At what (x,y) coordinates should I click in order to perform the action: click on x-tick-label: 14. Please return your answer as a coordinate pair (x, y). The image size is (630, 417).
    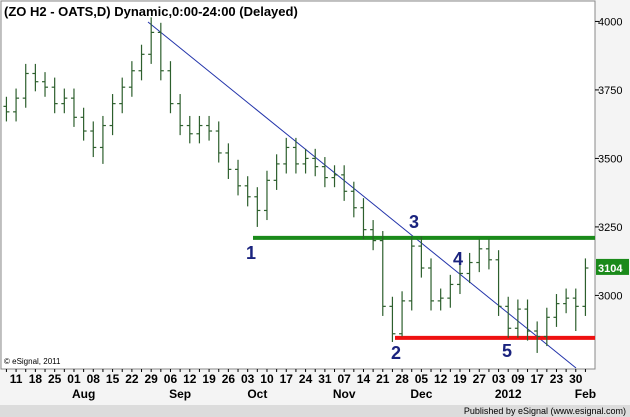
    Looking at the image, I should click on (364, 379).